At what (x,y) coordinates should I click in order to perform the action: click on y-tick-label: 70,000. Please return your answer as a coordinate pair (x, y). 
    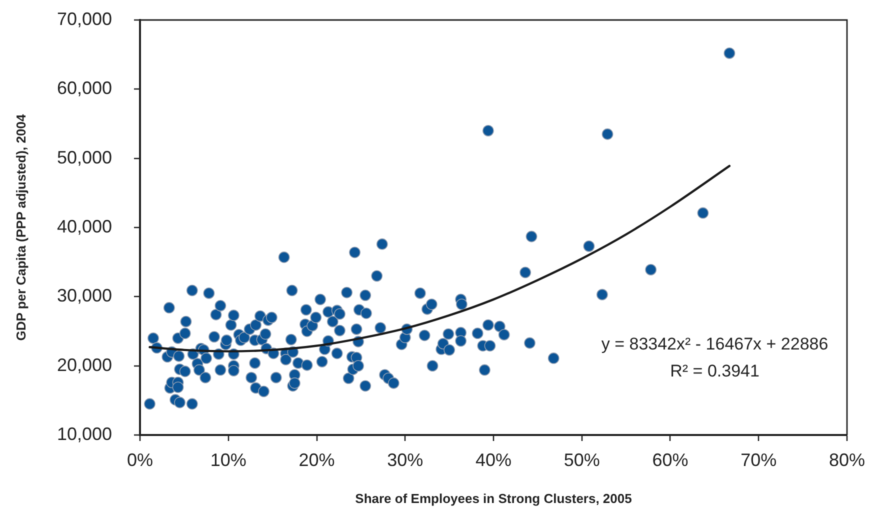
    Looking at the image, I should click on (84, 18).